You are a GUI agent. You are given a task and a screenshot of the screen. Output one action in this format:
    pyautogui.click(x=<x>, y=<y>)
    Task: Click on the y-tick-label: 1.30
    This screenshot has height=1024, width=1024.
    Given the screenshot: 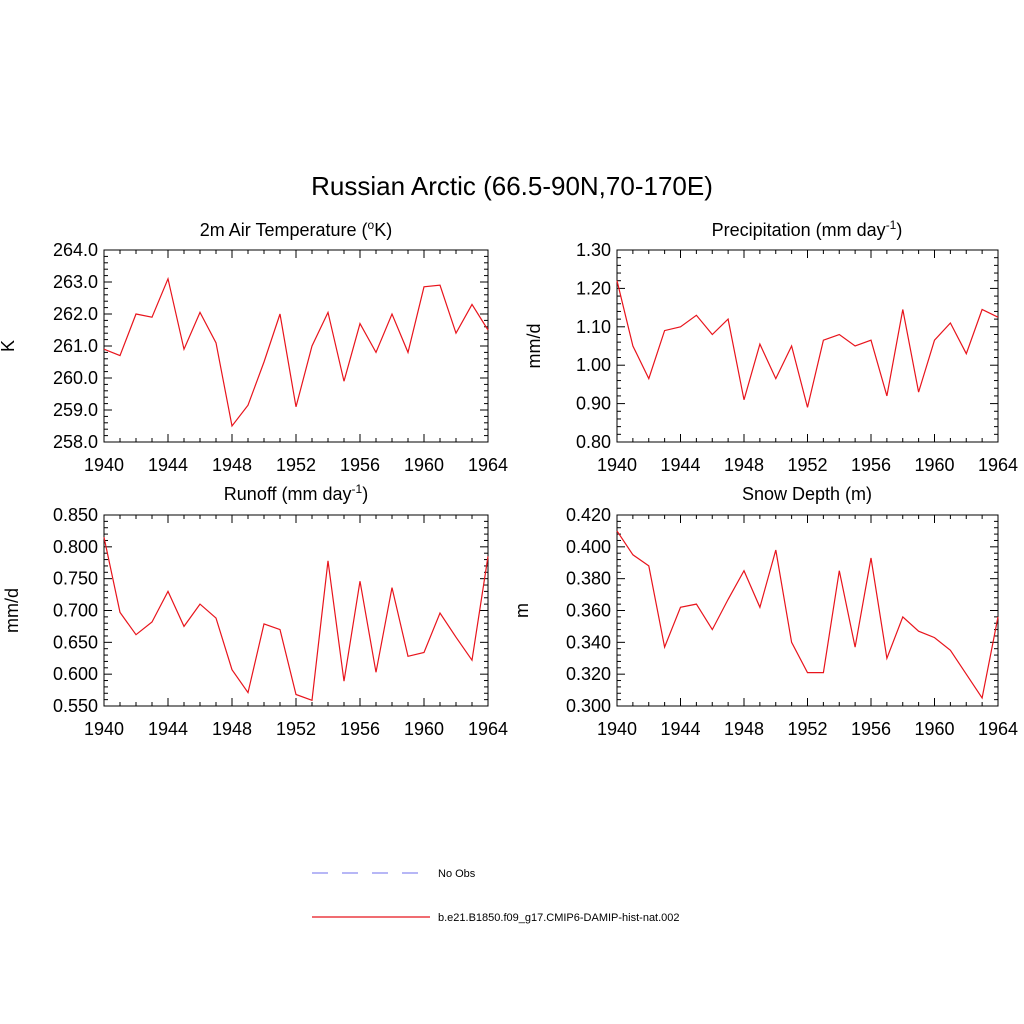 What is the action you would take?
    pyautogui.click(x=593, y=250)
    